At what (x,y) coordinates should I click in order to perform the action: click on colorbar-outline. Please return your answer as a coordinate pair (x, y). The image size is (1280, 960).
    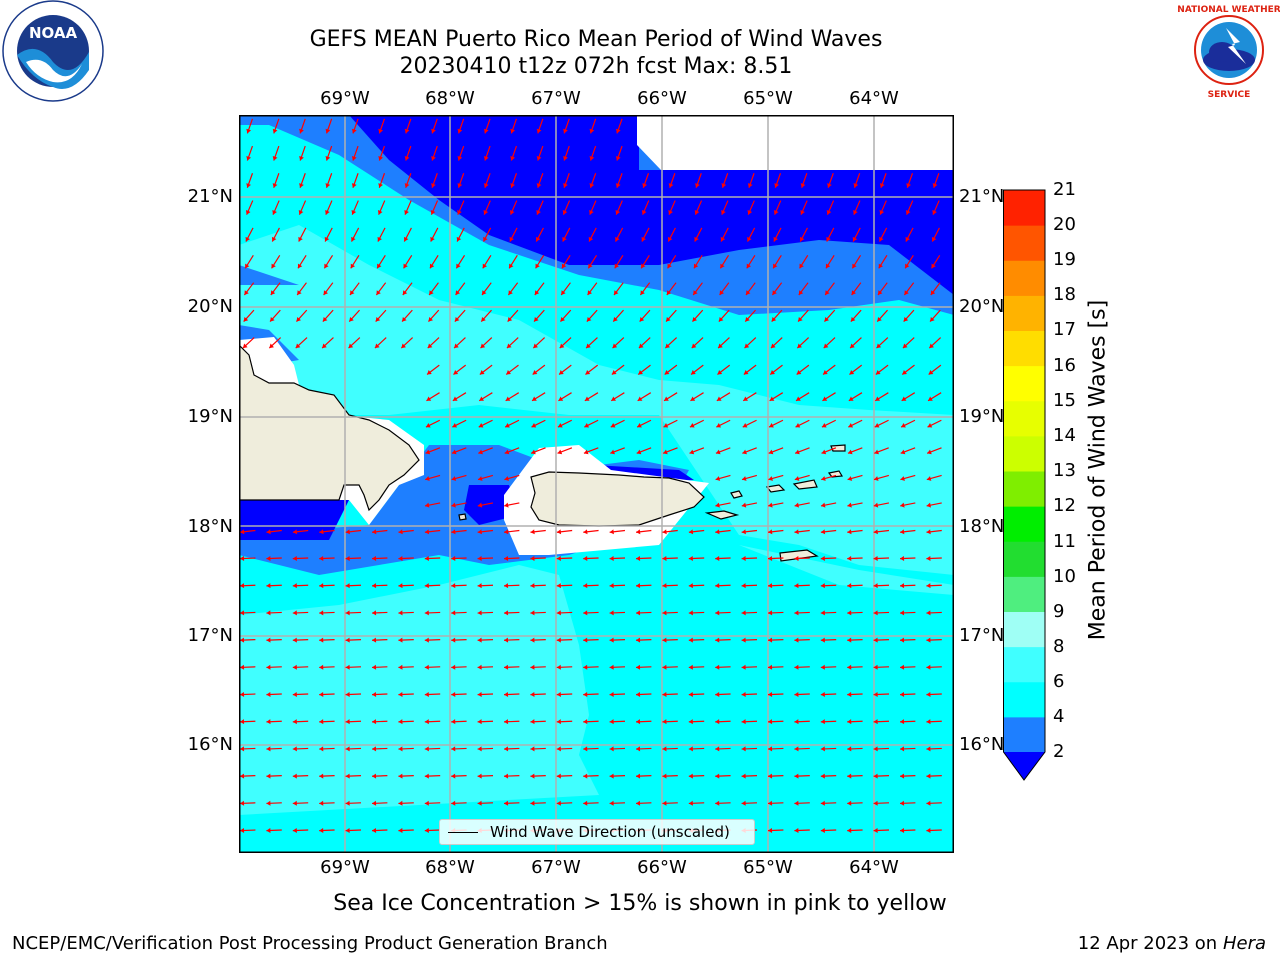
    Looking at the image, I should click on (1024, 485).